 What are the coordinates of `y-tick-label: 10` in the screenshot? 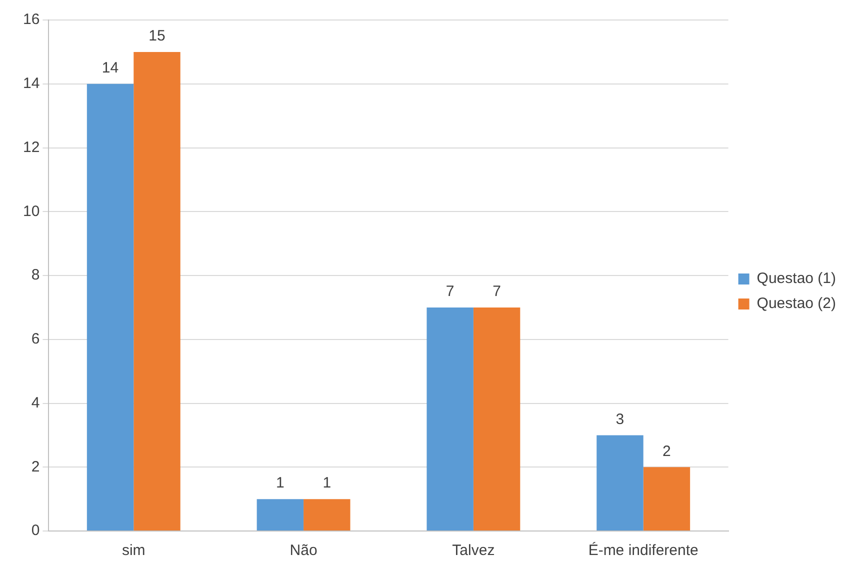 It's located at (31, 211).